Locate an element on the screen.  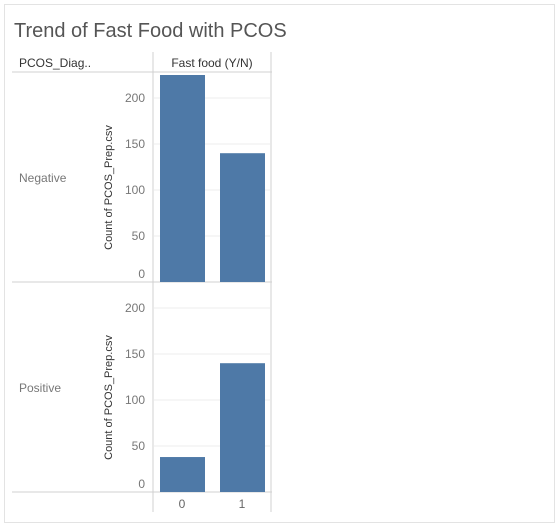
chart-title: Trend of Fast Food with PCOS is located at coordinates (150, 31).